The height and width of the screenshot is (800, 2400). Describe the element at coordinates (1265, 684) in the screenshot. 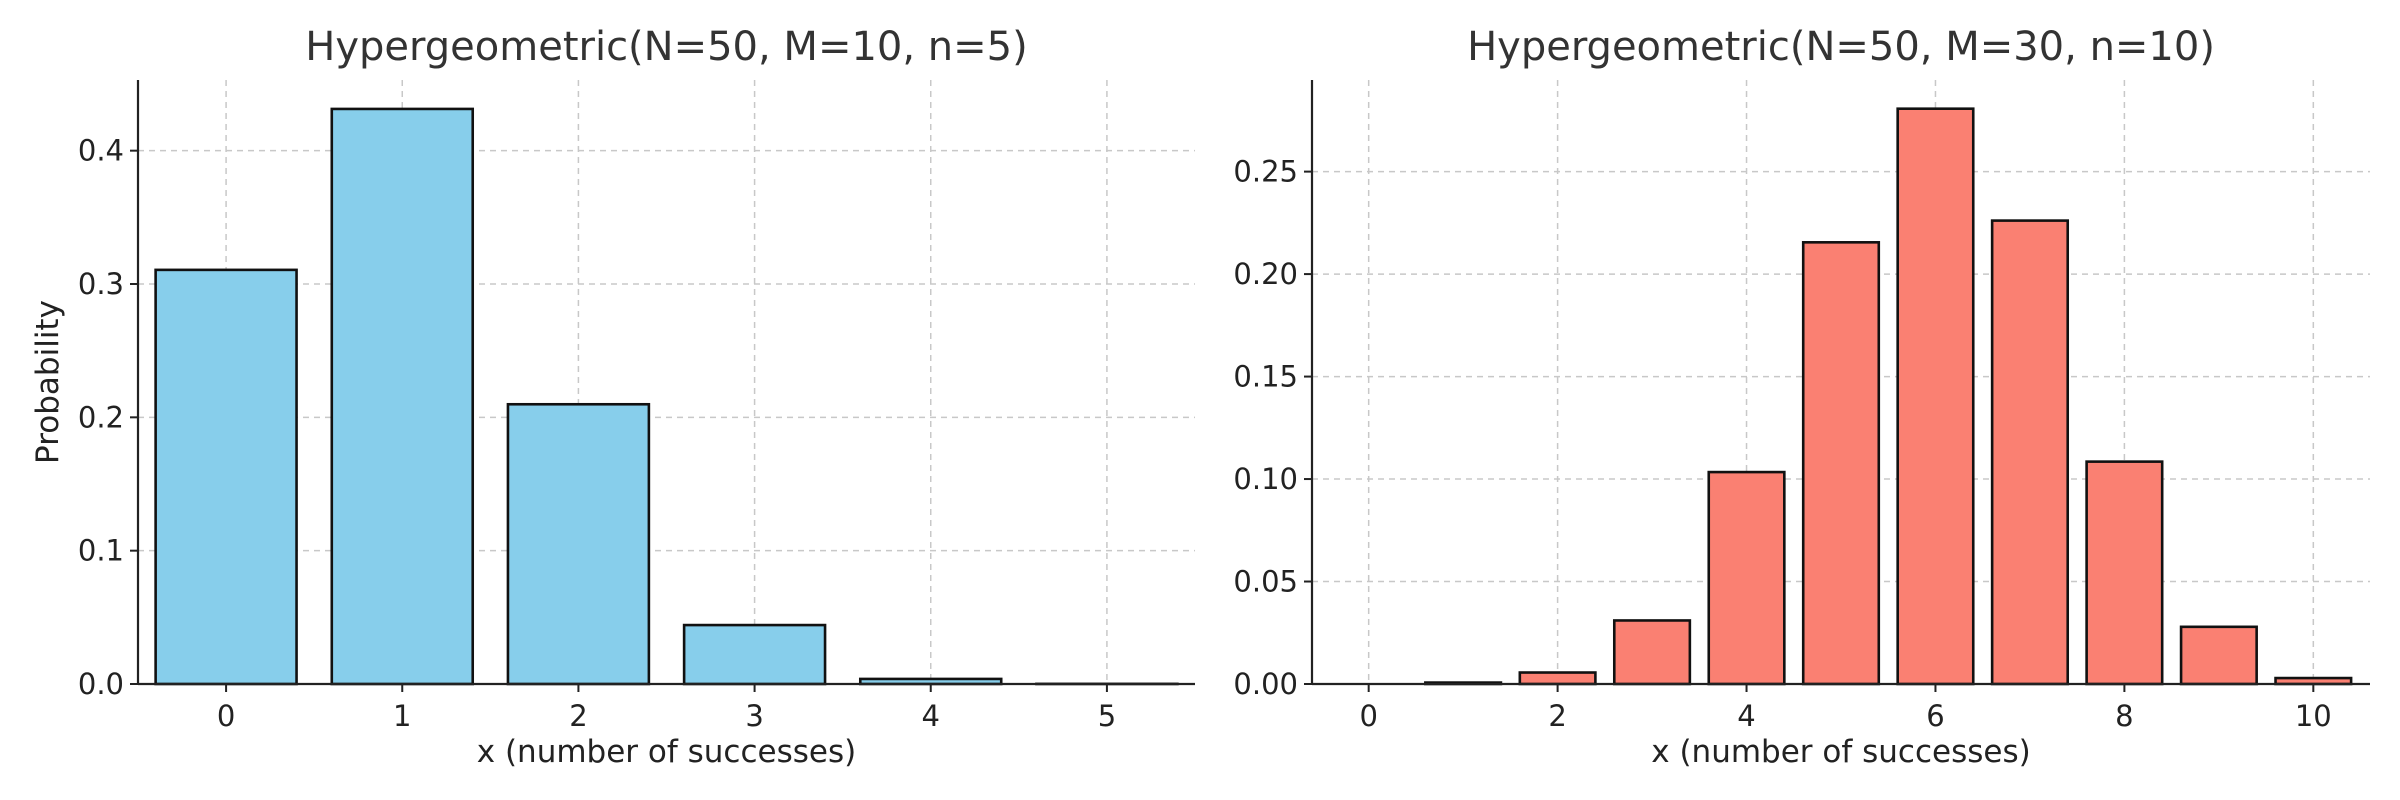

I see `y-tick-label: 0.00` at that location.